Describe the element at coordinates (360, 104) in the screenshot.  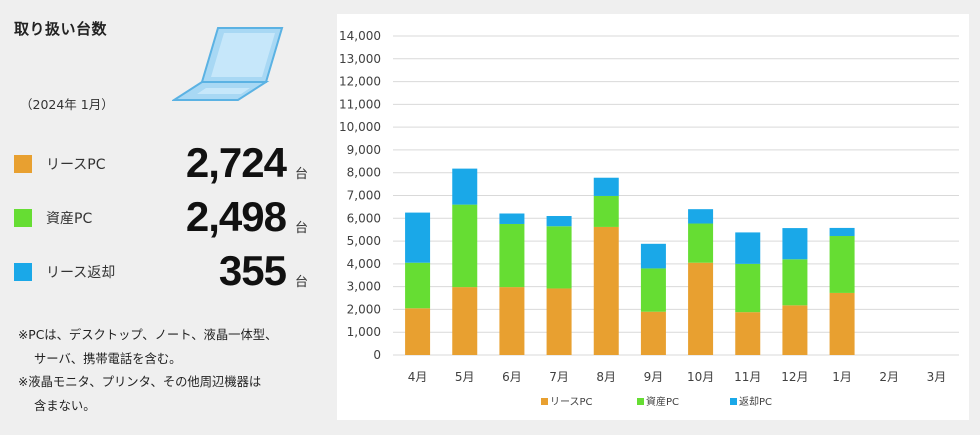
I see `y-tick-label: 11,000` at that location.